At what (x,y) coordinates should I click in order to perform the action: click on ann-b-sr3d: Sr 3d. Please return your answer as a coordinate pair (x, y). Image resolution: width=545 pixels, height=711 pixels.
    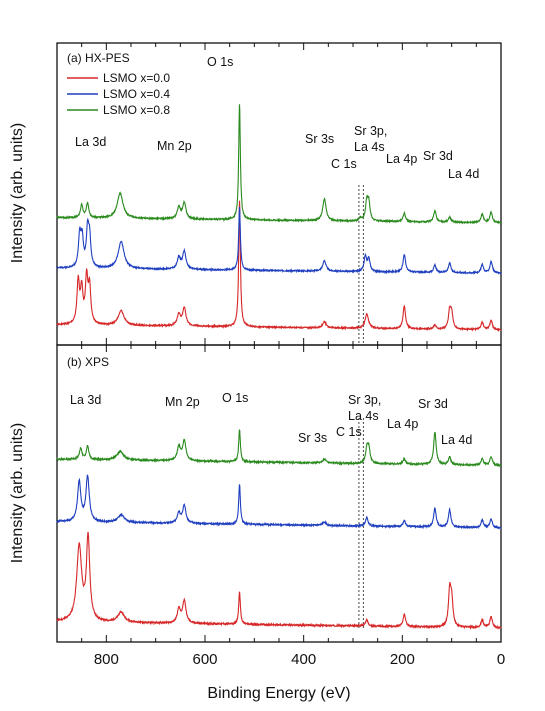
    Looking at the image, I should click on (433, 404).